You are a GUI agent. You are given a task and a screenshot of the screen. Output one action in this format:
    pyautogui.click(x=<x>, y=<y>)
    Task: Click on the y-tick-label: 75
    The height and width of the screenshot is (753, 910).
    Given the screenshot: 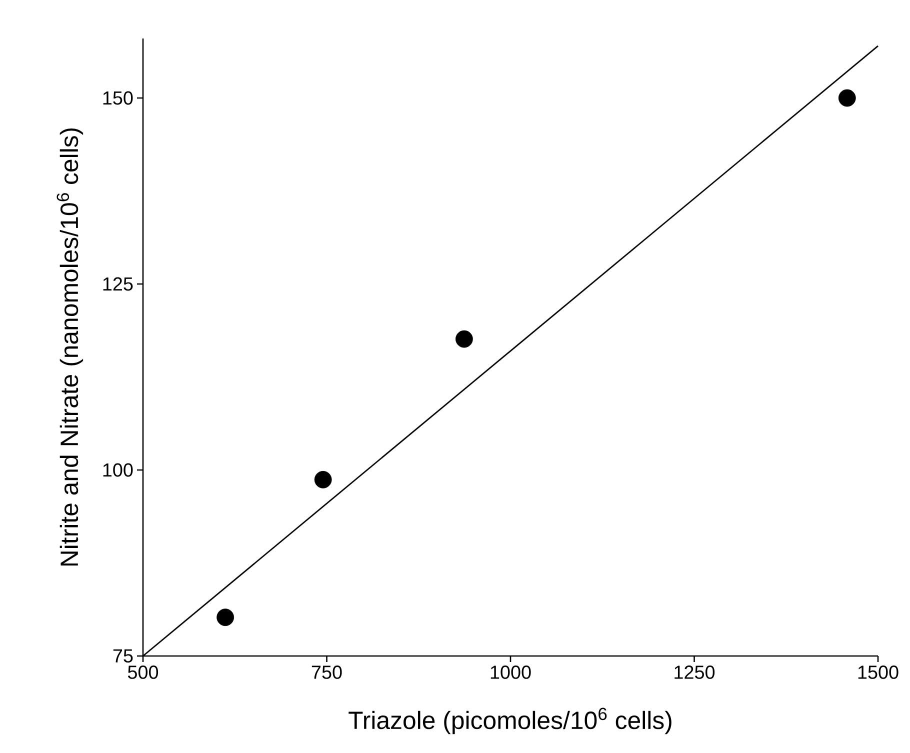 What is the action you would take?
    pyautogui.click(x=123, y=656)
    